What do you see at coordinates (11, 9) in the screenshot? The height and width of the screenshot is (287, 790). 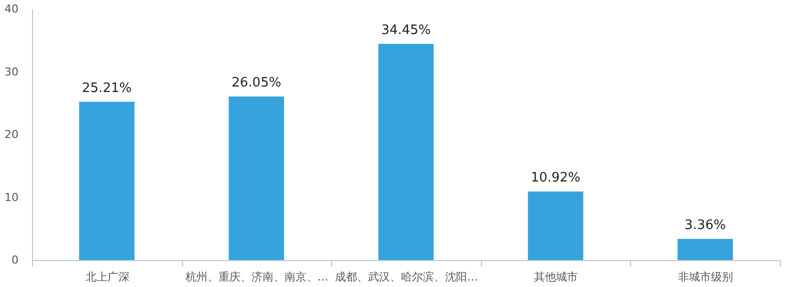 I see `y-tick-label: 40` at bounding box center [11, 9].